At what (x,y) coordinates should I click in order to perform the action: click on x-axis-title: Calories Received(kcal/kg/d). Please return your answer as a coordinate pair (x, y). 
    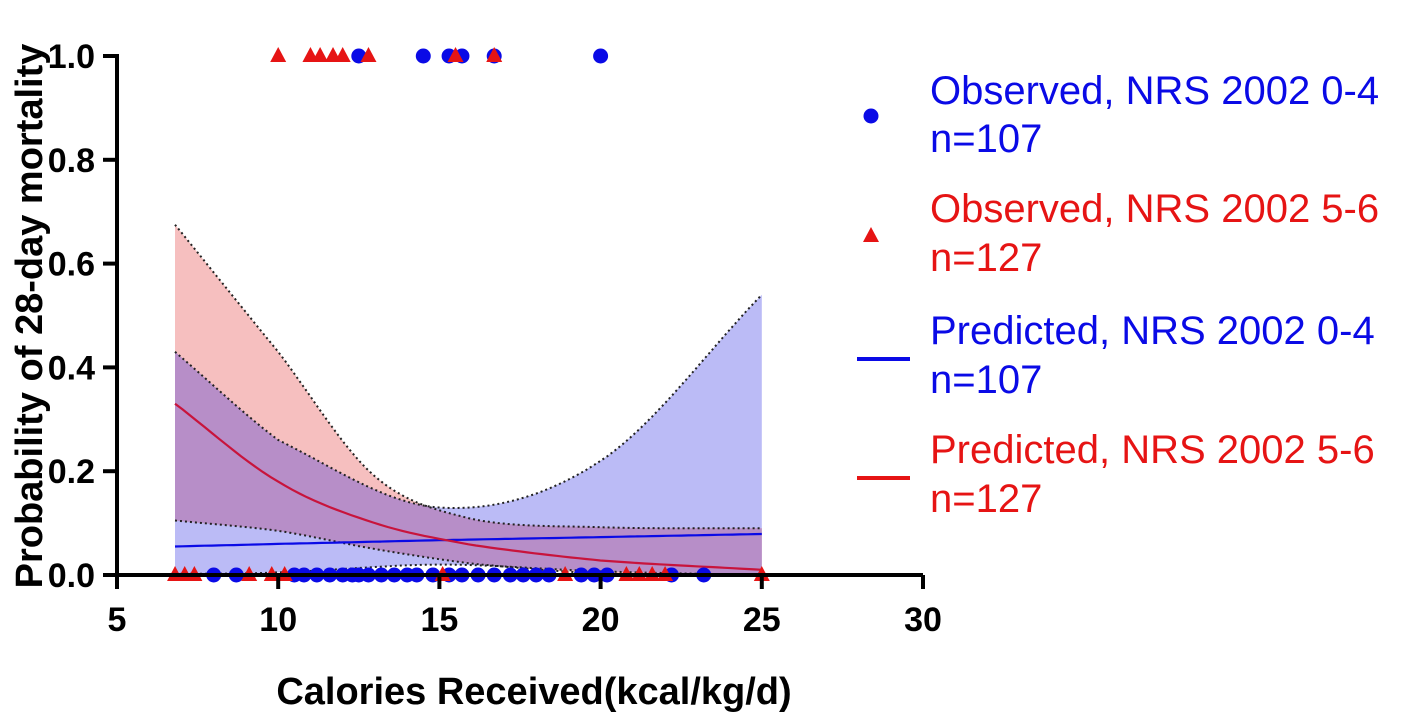
    Looking at the image, I should click on (533, 692).